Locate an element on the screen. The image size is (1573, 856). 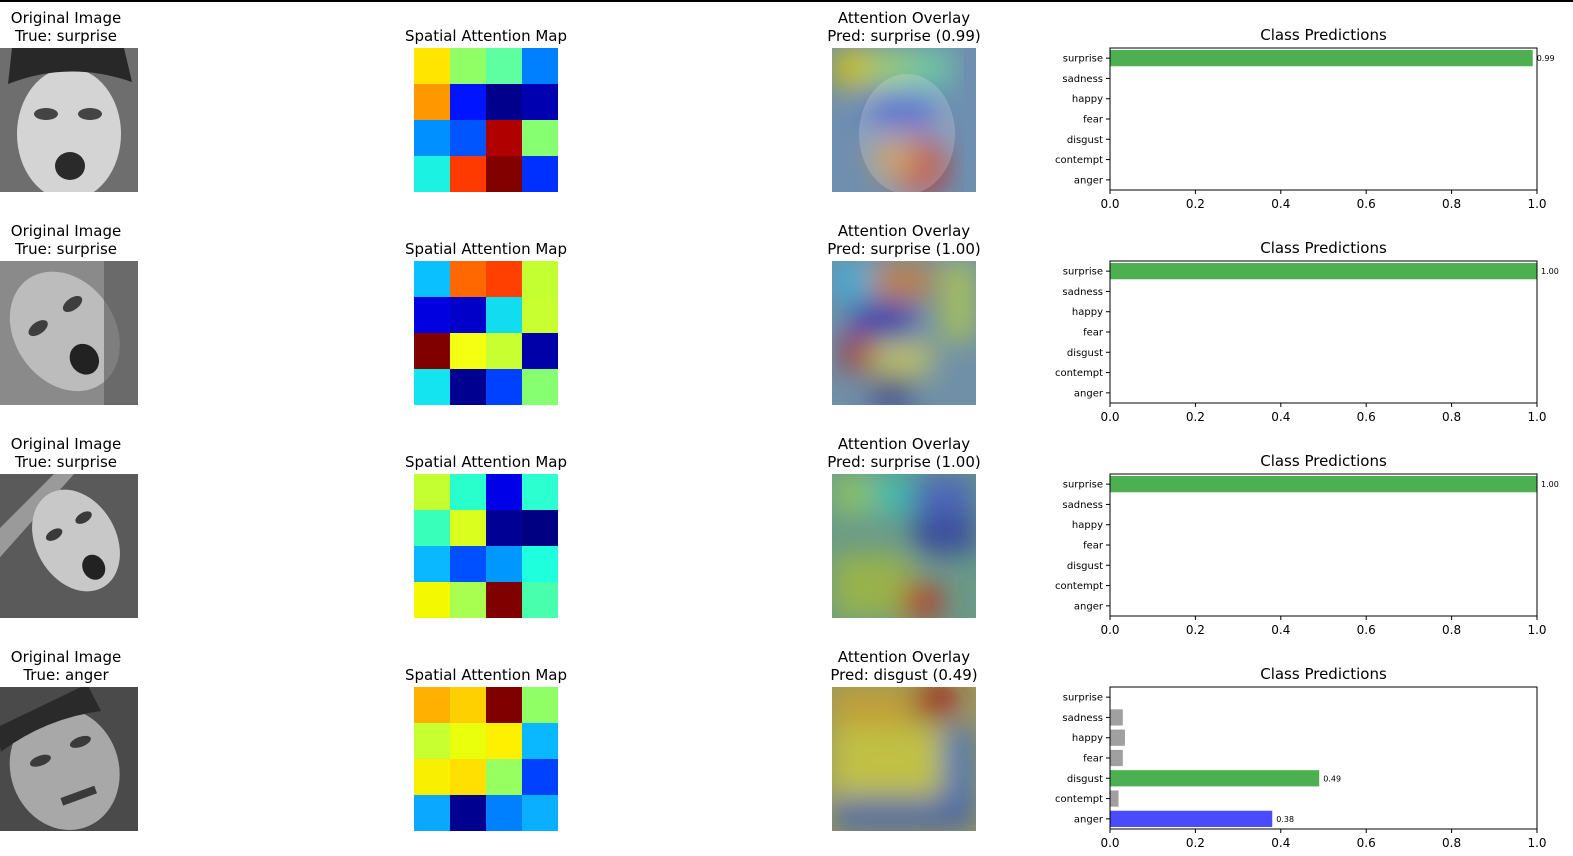
data-label: 1.00 is located at coordinates (1550, 484).